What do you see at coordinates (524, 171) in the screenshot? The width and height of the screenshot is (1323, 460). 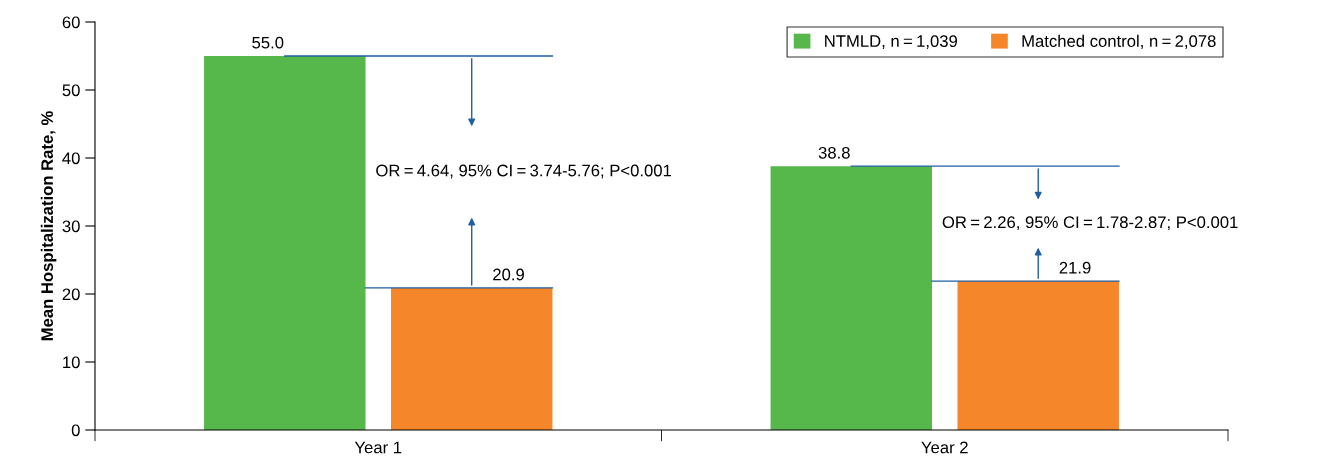 I see `annotation: OR = 4.64, 95% CI = 3.74-5.76; P<0.001` at bounding box center [524, 171].